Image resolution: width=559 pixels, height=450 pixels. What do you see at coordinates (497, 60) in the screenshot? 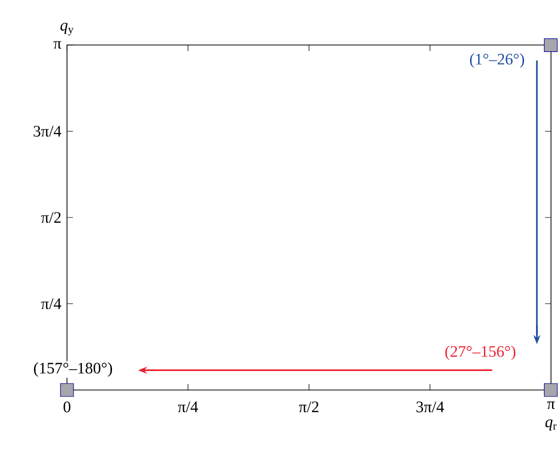
I see `series-label: (1°–26°)` at bounding box center [497, 60].